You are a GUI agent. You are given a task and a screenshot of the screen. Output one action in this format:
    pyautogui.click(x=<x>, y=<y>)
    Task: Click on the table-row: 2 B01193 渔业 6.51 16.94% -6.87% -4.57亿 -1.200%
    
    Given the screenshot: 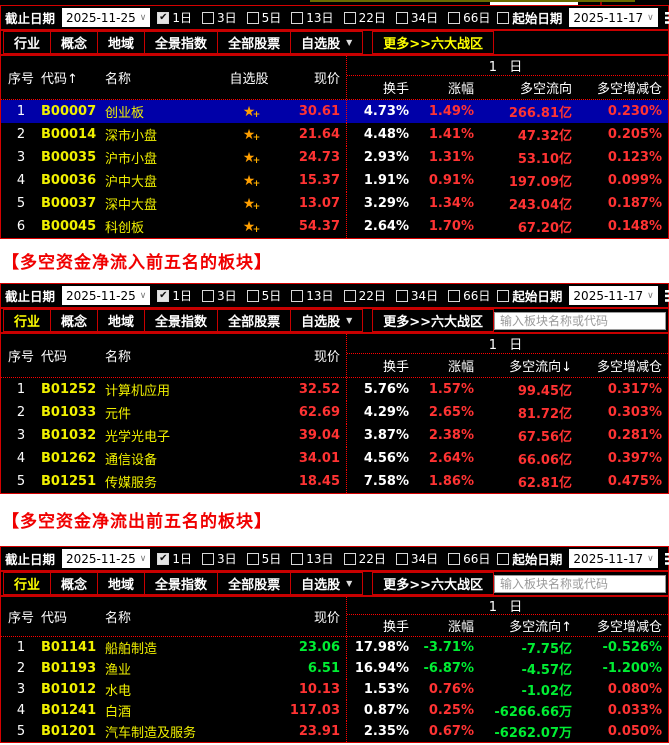 What is the action you would take?
    pyautogui.click(x=334, y=668)
    